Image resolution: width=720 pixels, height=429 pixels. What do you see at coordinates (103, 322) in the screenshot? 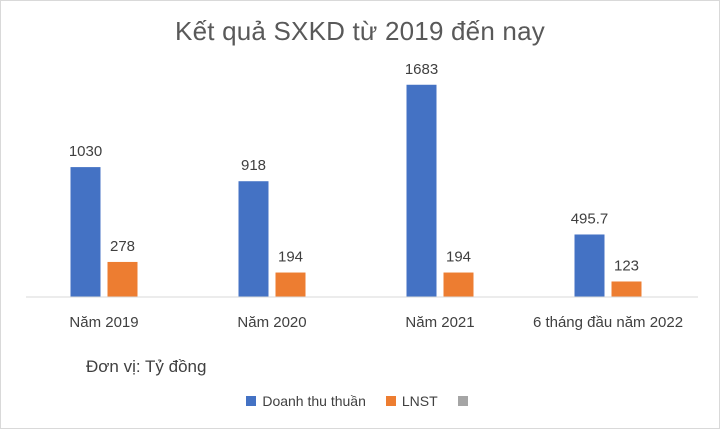
I see `category-label-0: Năm 2019` at bounding box center [103, 322].